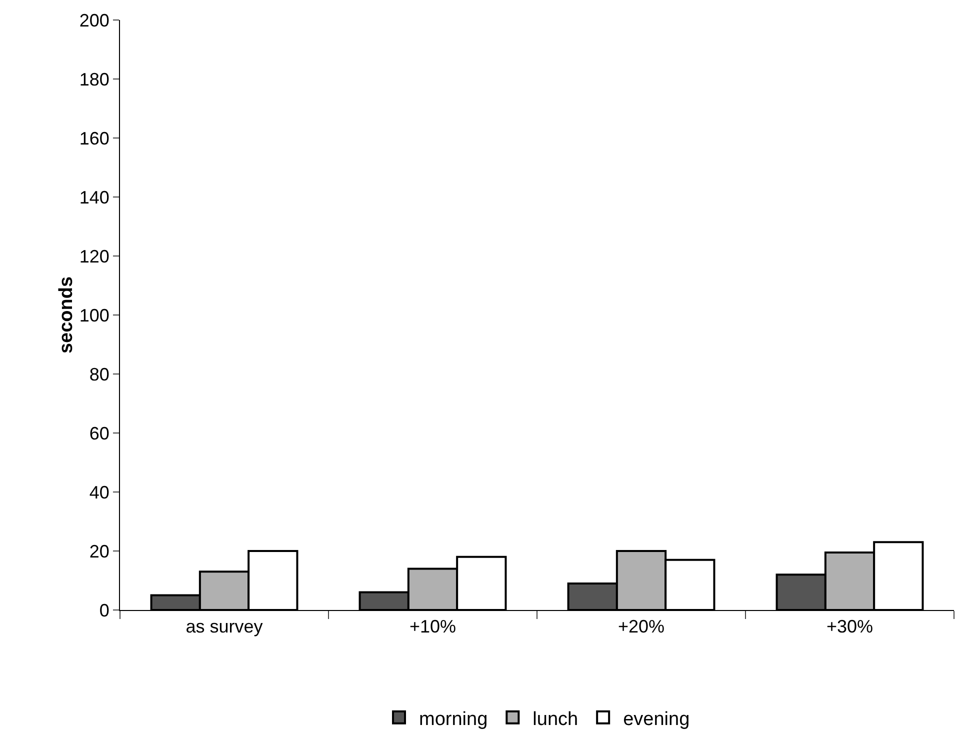 Image resolution: width=974 pixels, height=748 pixels. I want to click on y-tick-label: 80, so click(99, 374).